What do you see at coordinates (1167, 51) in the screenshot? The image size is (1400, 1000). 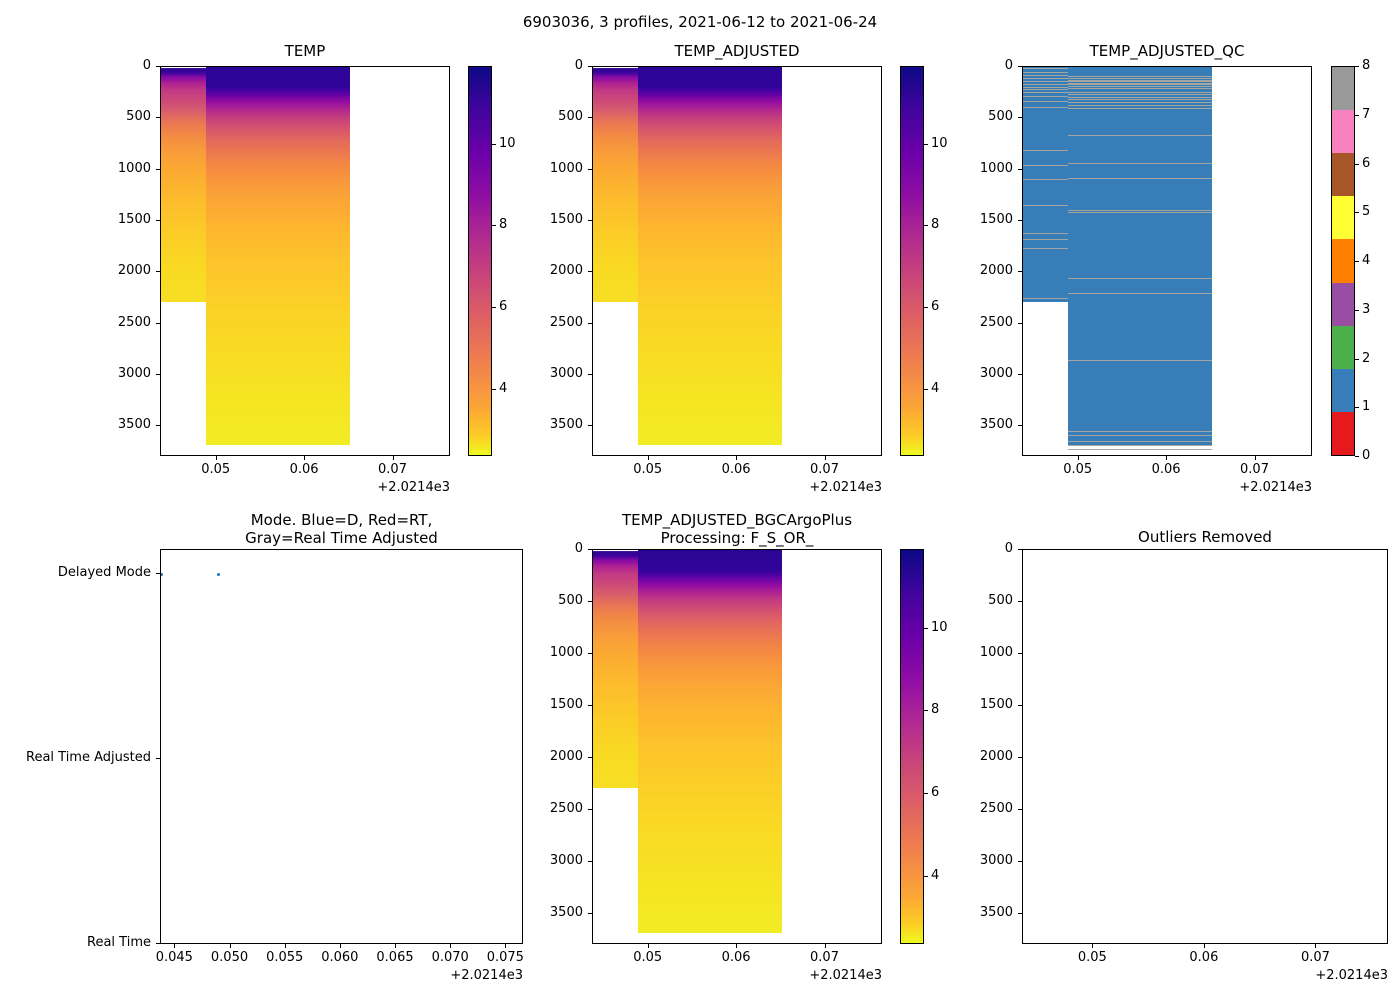 I see `subplot-title-temp-adjusted-qc: TEMP_ADJUSTED_QC` at bounding box center [1167, 51].